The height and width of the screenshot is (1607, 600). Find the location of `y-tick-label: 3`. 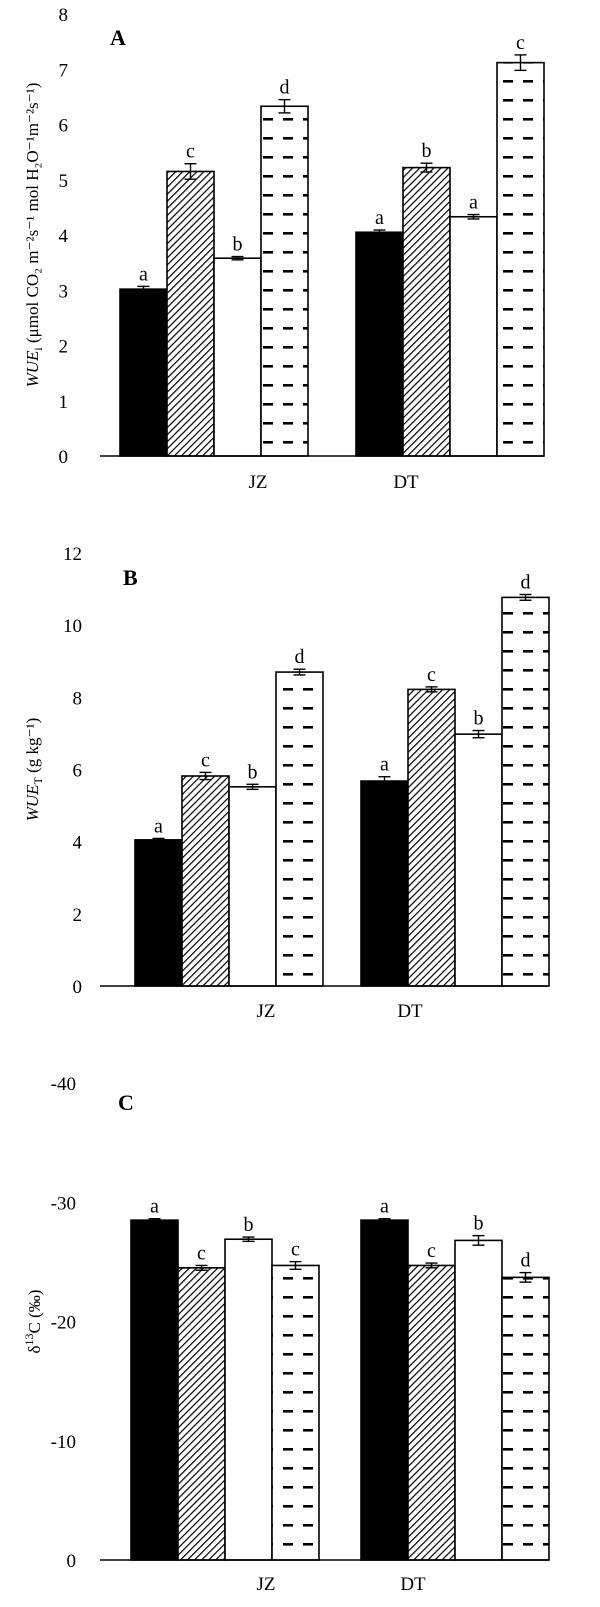

y-tick-label: 3 is located at coordinates (64, 291).